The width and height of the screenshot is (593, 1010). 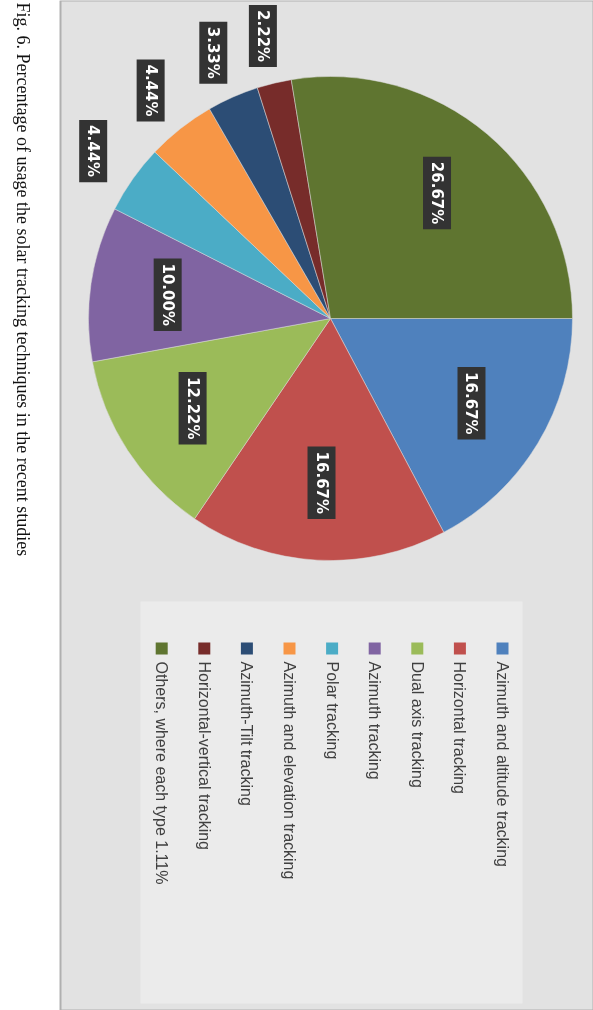 I want to click on data-label: 10.00%, so click(x=167, y=294).